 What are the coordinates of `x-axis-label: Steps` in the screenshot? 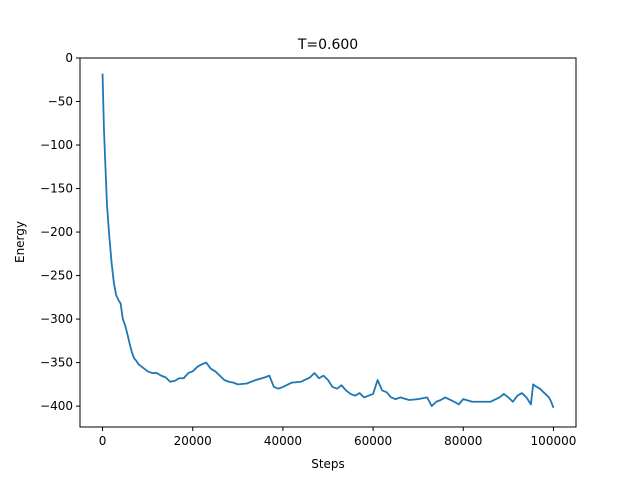 It's located at (328, 464).